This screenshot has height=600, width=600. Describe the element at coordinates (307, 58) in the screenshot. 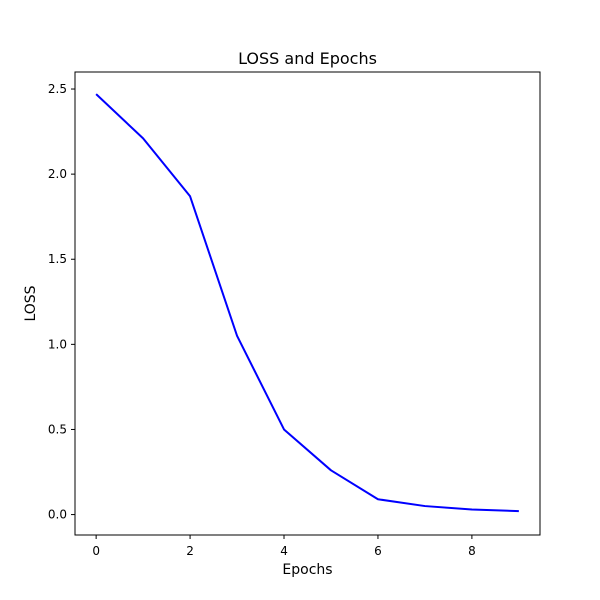

I see `chart-title: LOSS and Epochs` at that location.